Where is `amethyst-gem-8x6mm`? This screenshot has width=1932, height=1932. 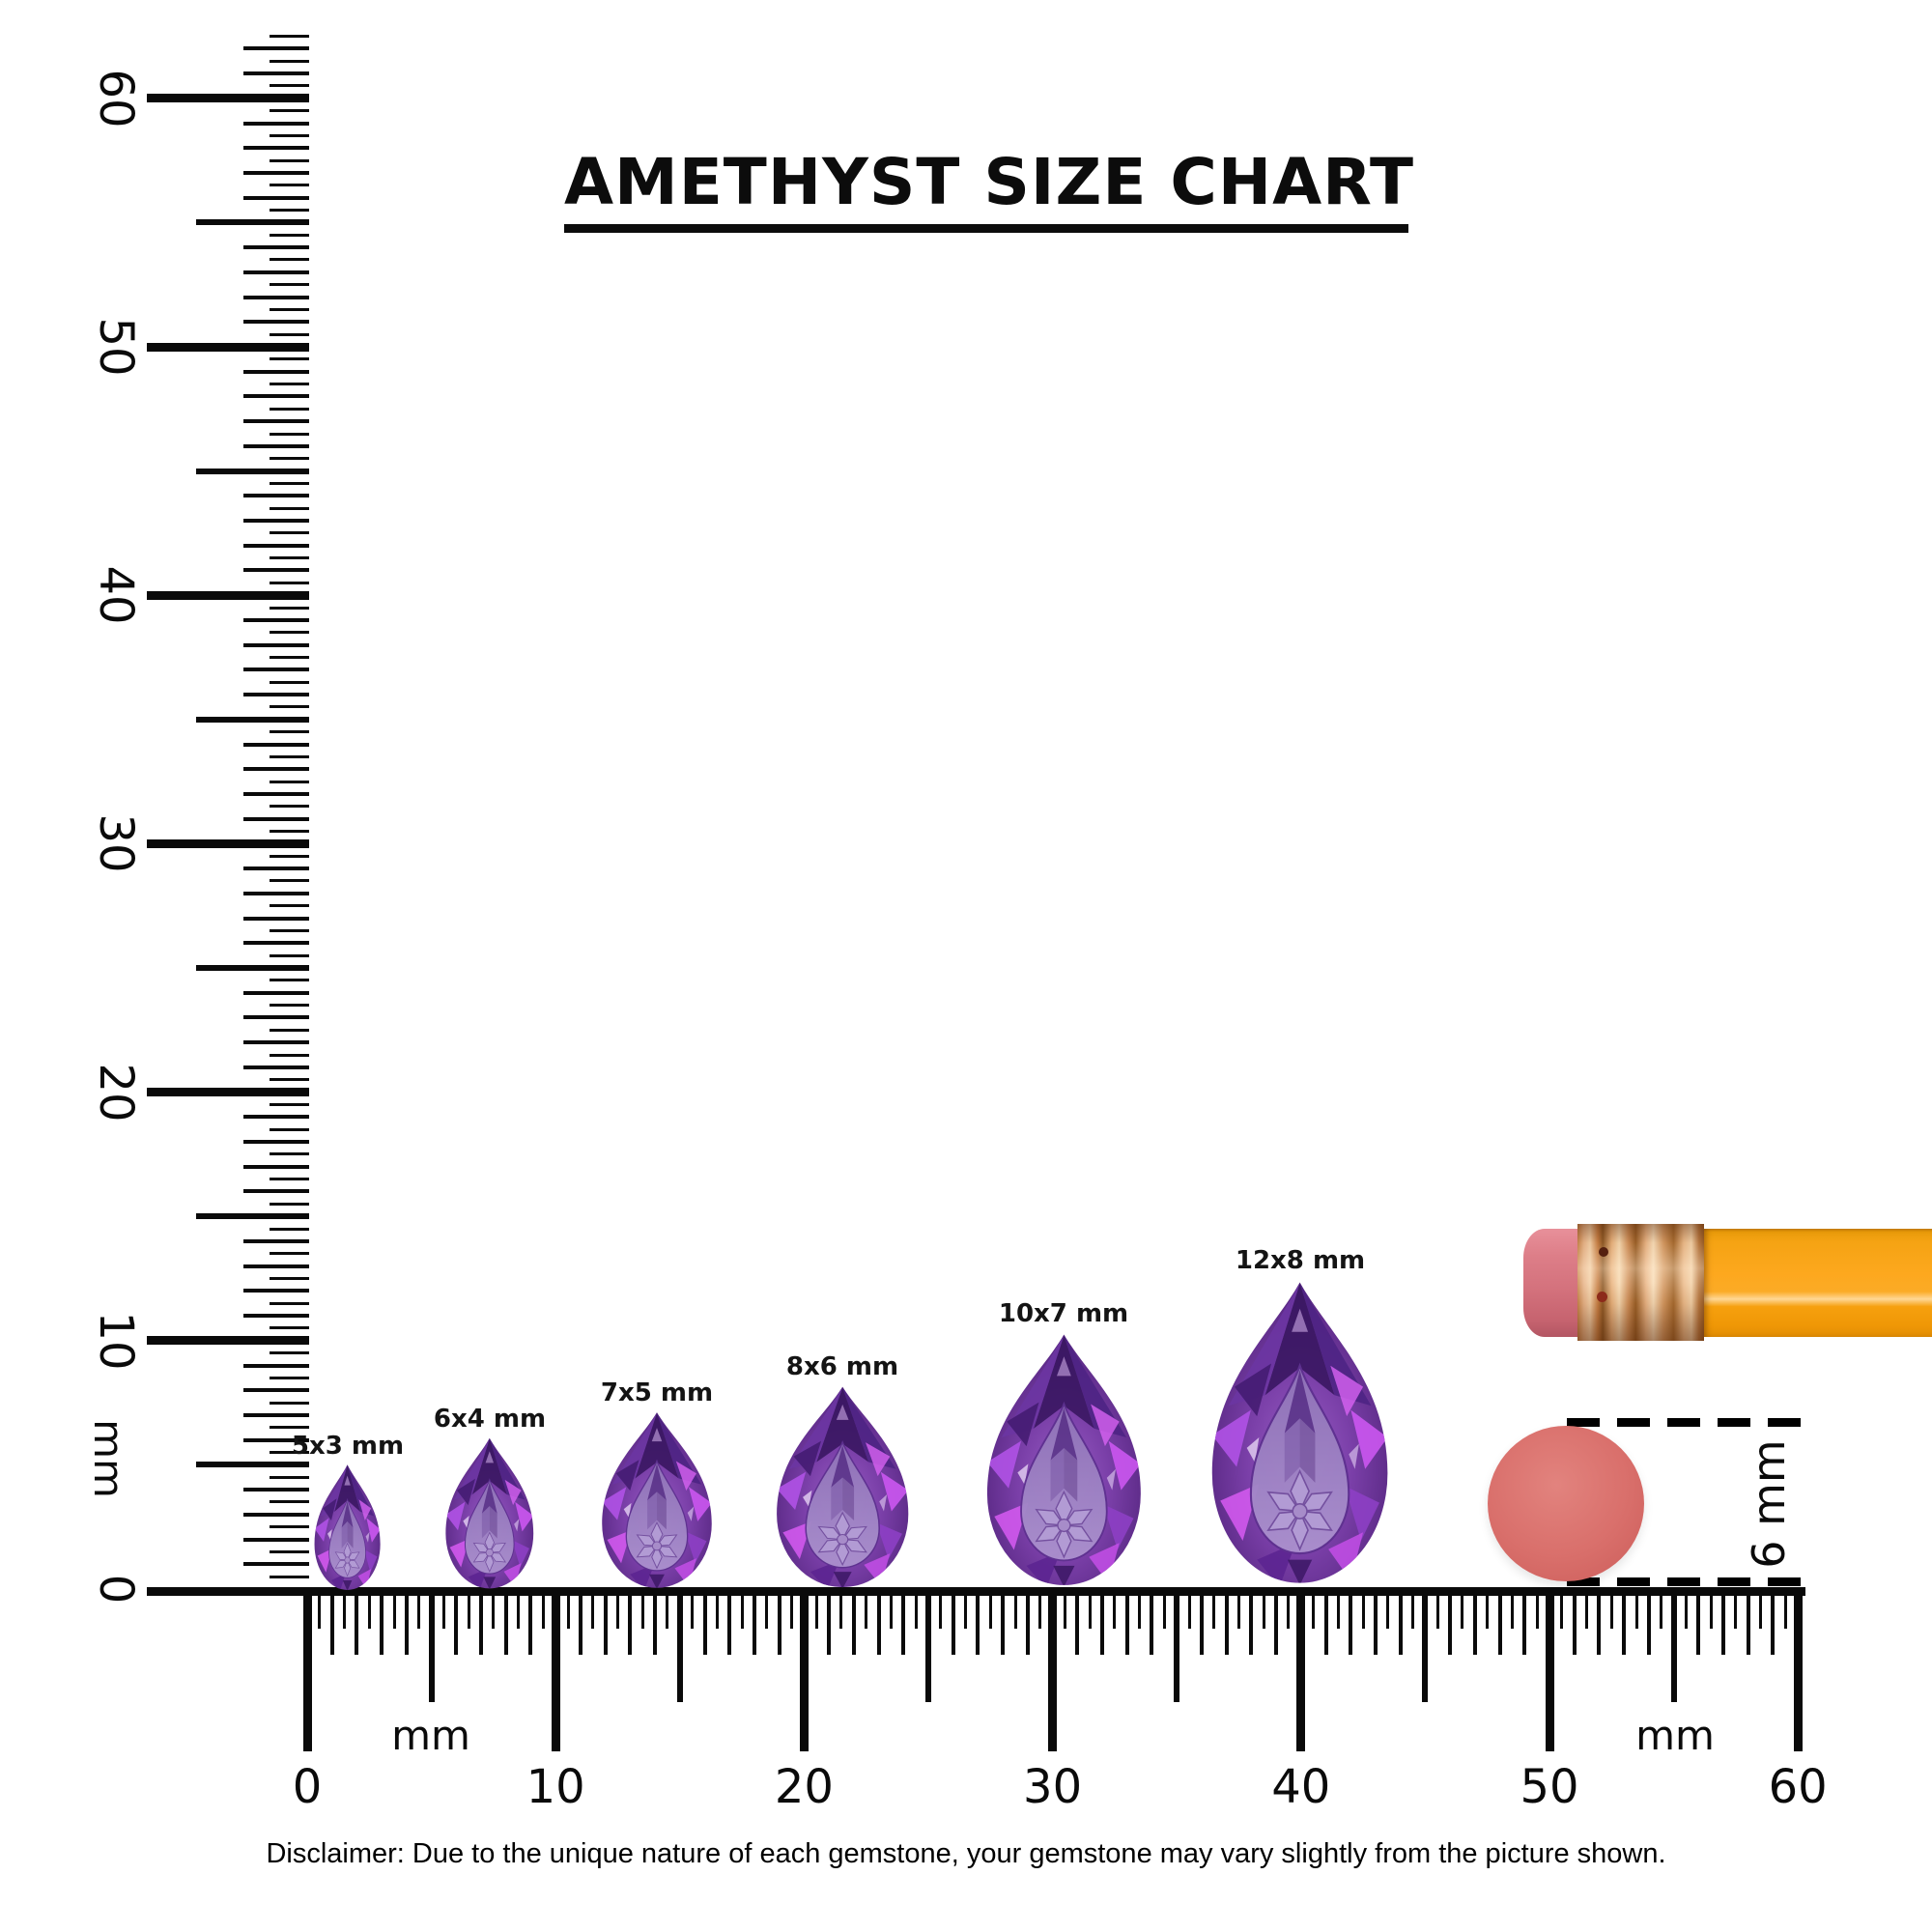 amethyst-gem-8x6mm is located at coordinates (842, 1488).